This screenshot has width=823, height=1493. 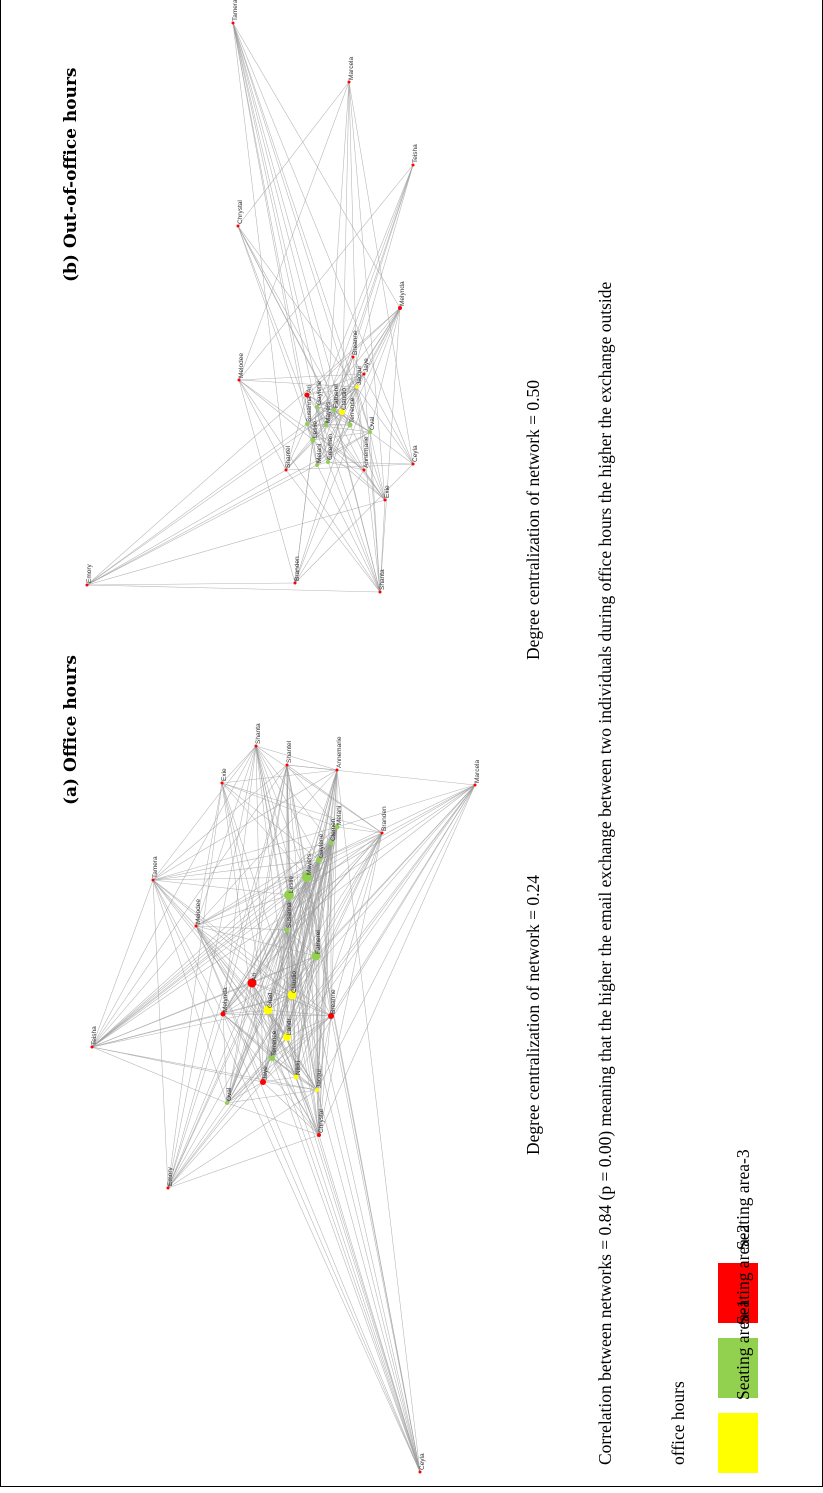 What do you see at coordinates (328, 412) in the screenshot?
I see `out-of-office-label-mayers: Mayers` at bounding box center [328, 412].